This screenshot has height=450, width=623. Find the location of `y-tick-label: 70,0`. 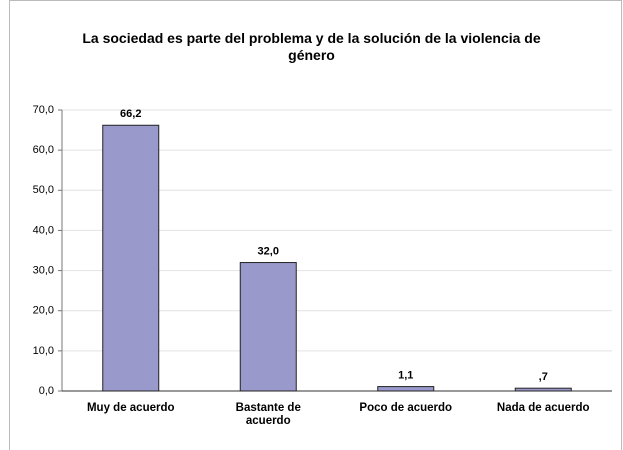

y-tick-label: 70,0 is located at coordinates (43, 110).